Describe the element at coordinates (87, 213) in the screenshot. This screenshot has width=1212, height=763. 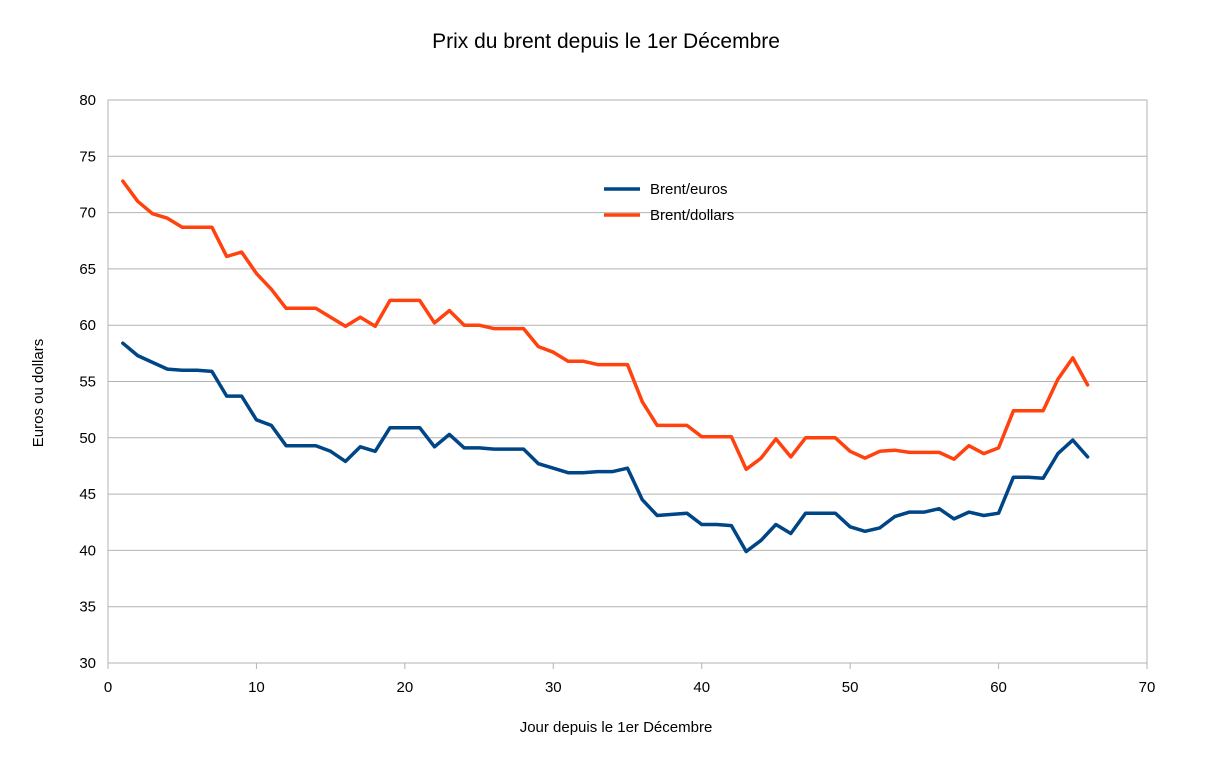
I see `y-tick-label: 70` at that location.